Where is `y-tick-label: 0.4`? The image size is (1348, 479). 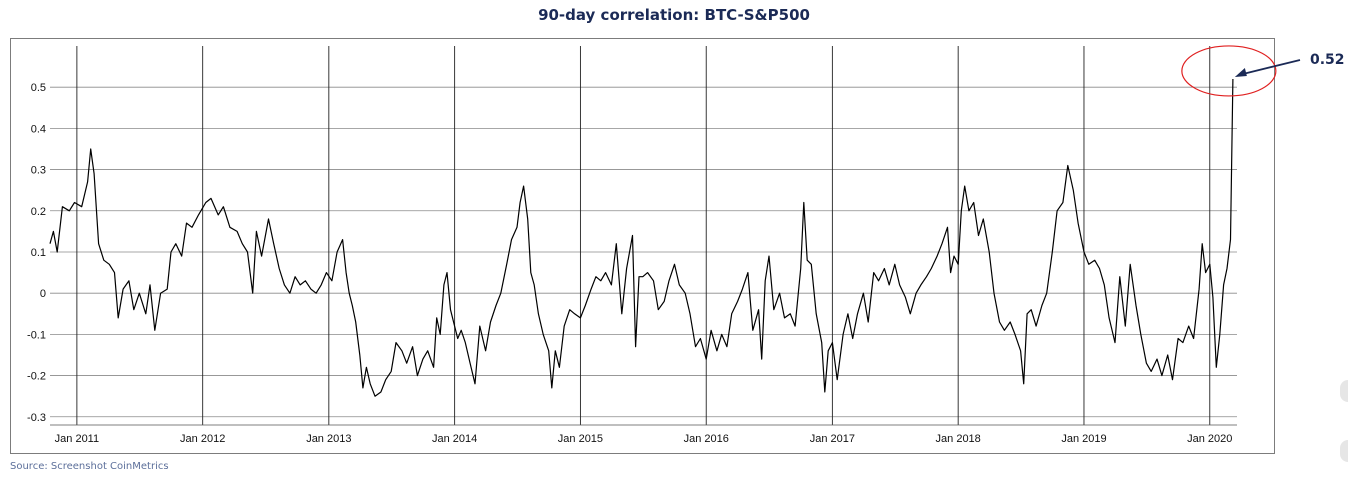
y-tick-label: 0.4 is located at coordinates (38, 129).